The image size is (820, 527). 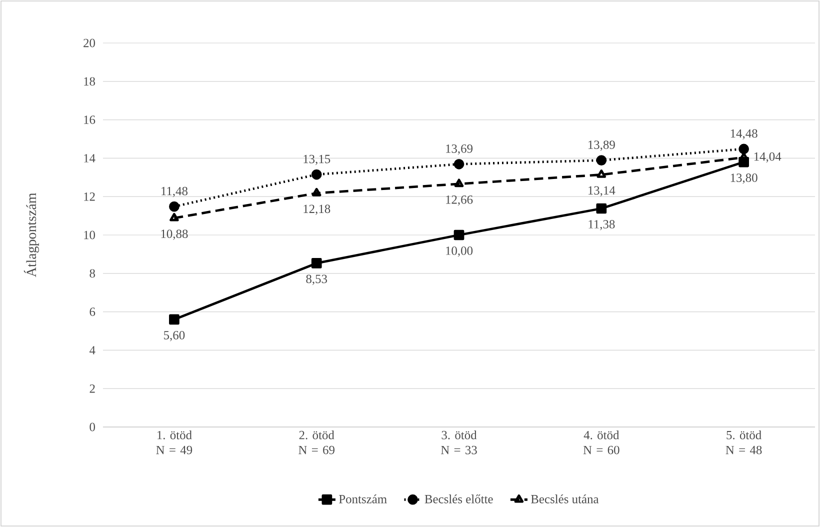 What do you see at coordinates (174, 235) in the screenshot?
I see `data-label: 10,88` at bounding box center [174, 235].